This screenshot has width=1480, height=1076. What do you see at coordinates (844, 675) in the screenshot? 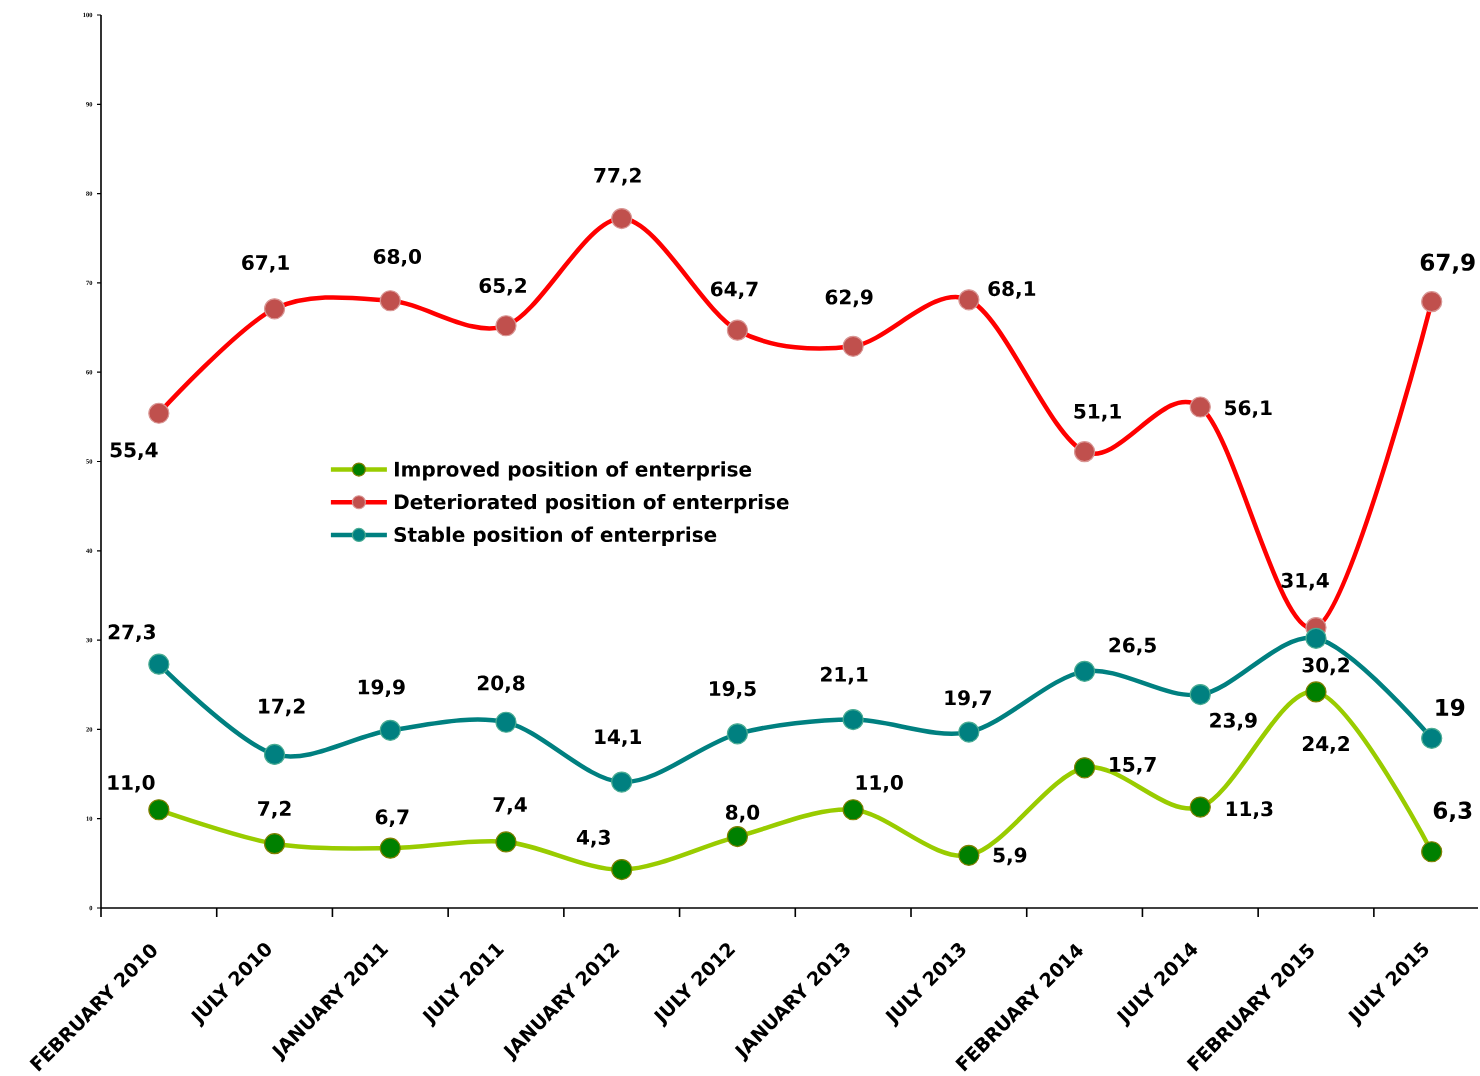
I see `data-label: 21,1` at bounding box center [844, 675].